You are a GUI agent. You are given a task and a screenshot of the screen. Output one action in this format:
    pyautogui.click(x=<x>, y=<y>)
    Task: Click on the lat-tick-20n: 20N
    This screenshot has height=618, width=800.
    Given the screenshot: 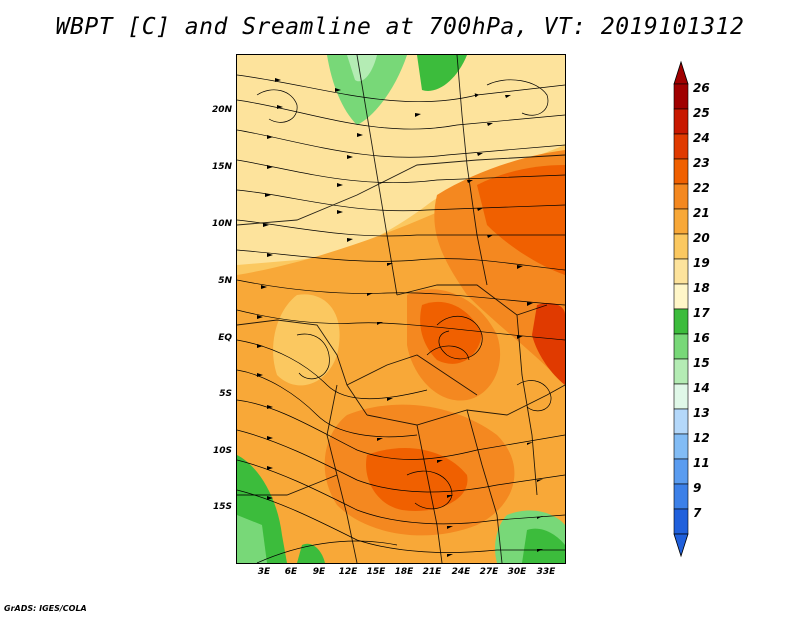 What is the action you would take?
    pyautogui.click(x=221, y=110)
    